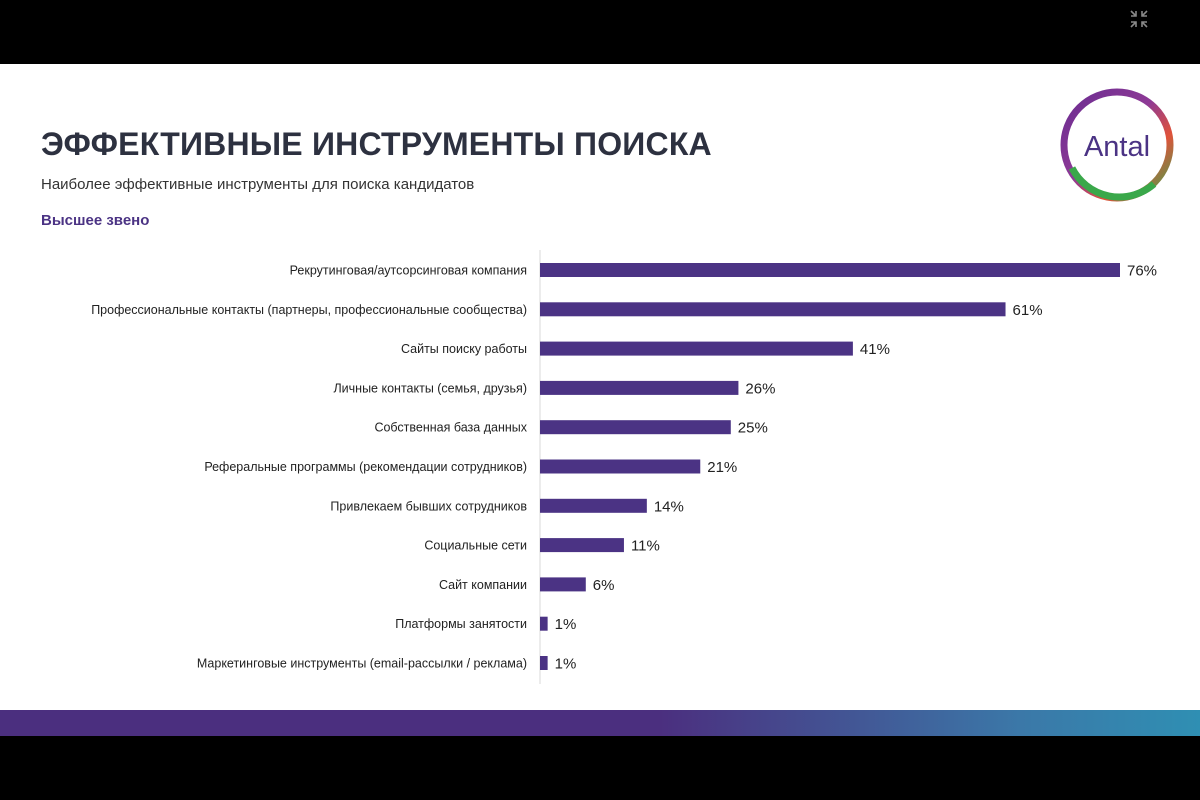  I want to click on category-label: Сайт компании, so click(483, 585).